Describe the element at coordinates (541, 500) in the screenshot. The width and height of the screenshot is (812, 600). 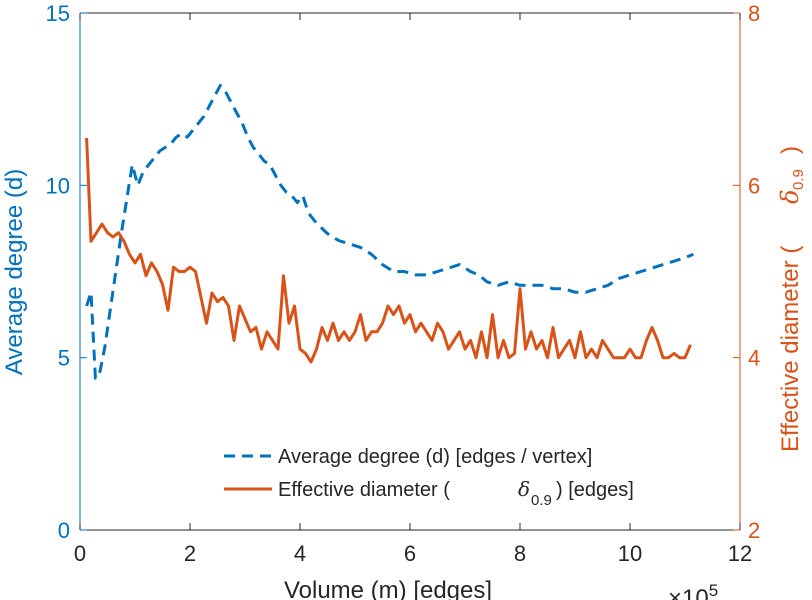
I see `legend-label-effective-diameter-subscript: 0.9` at that location.